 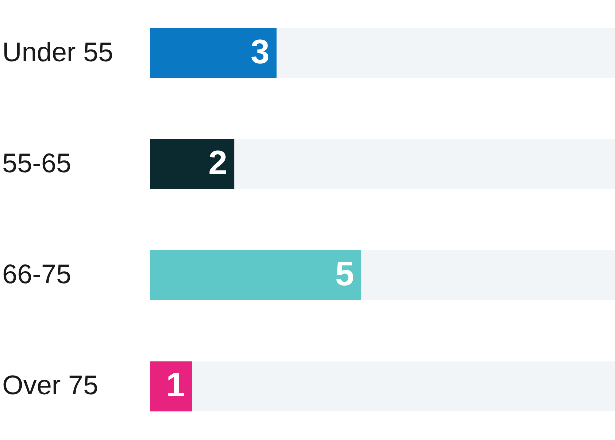 What do you see at coordinates (50, 385) in the screenshot?
I see `y-tick-label: Over 75` at bounding box center [50, 385].